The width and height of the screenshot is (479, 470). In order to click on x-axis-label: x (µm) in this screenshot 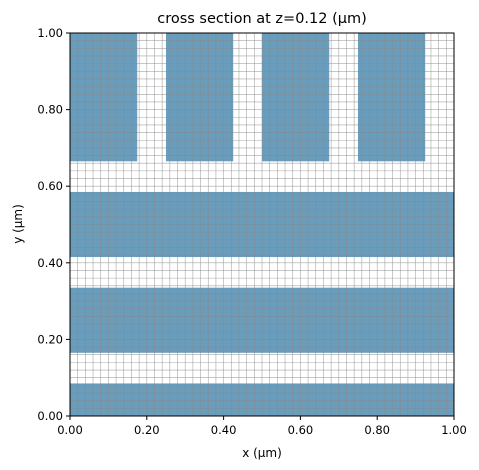, I will do `click(262, 453)`.